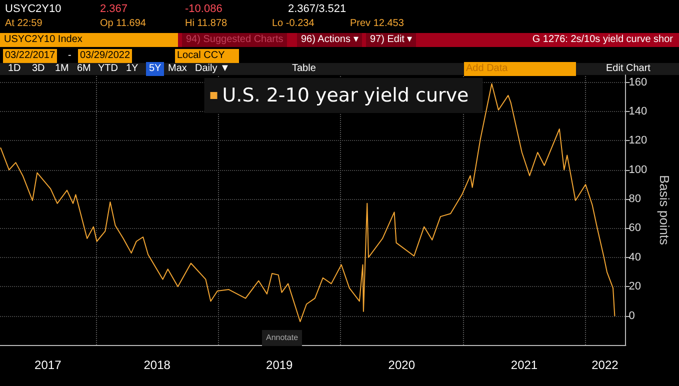  What do you see at coordinates (203, 9) in the screenshot?
I see `text: -10.086` at bounding box center [203, 9].